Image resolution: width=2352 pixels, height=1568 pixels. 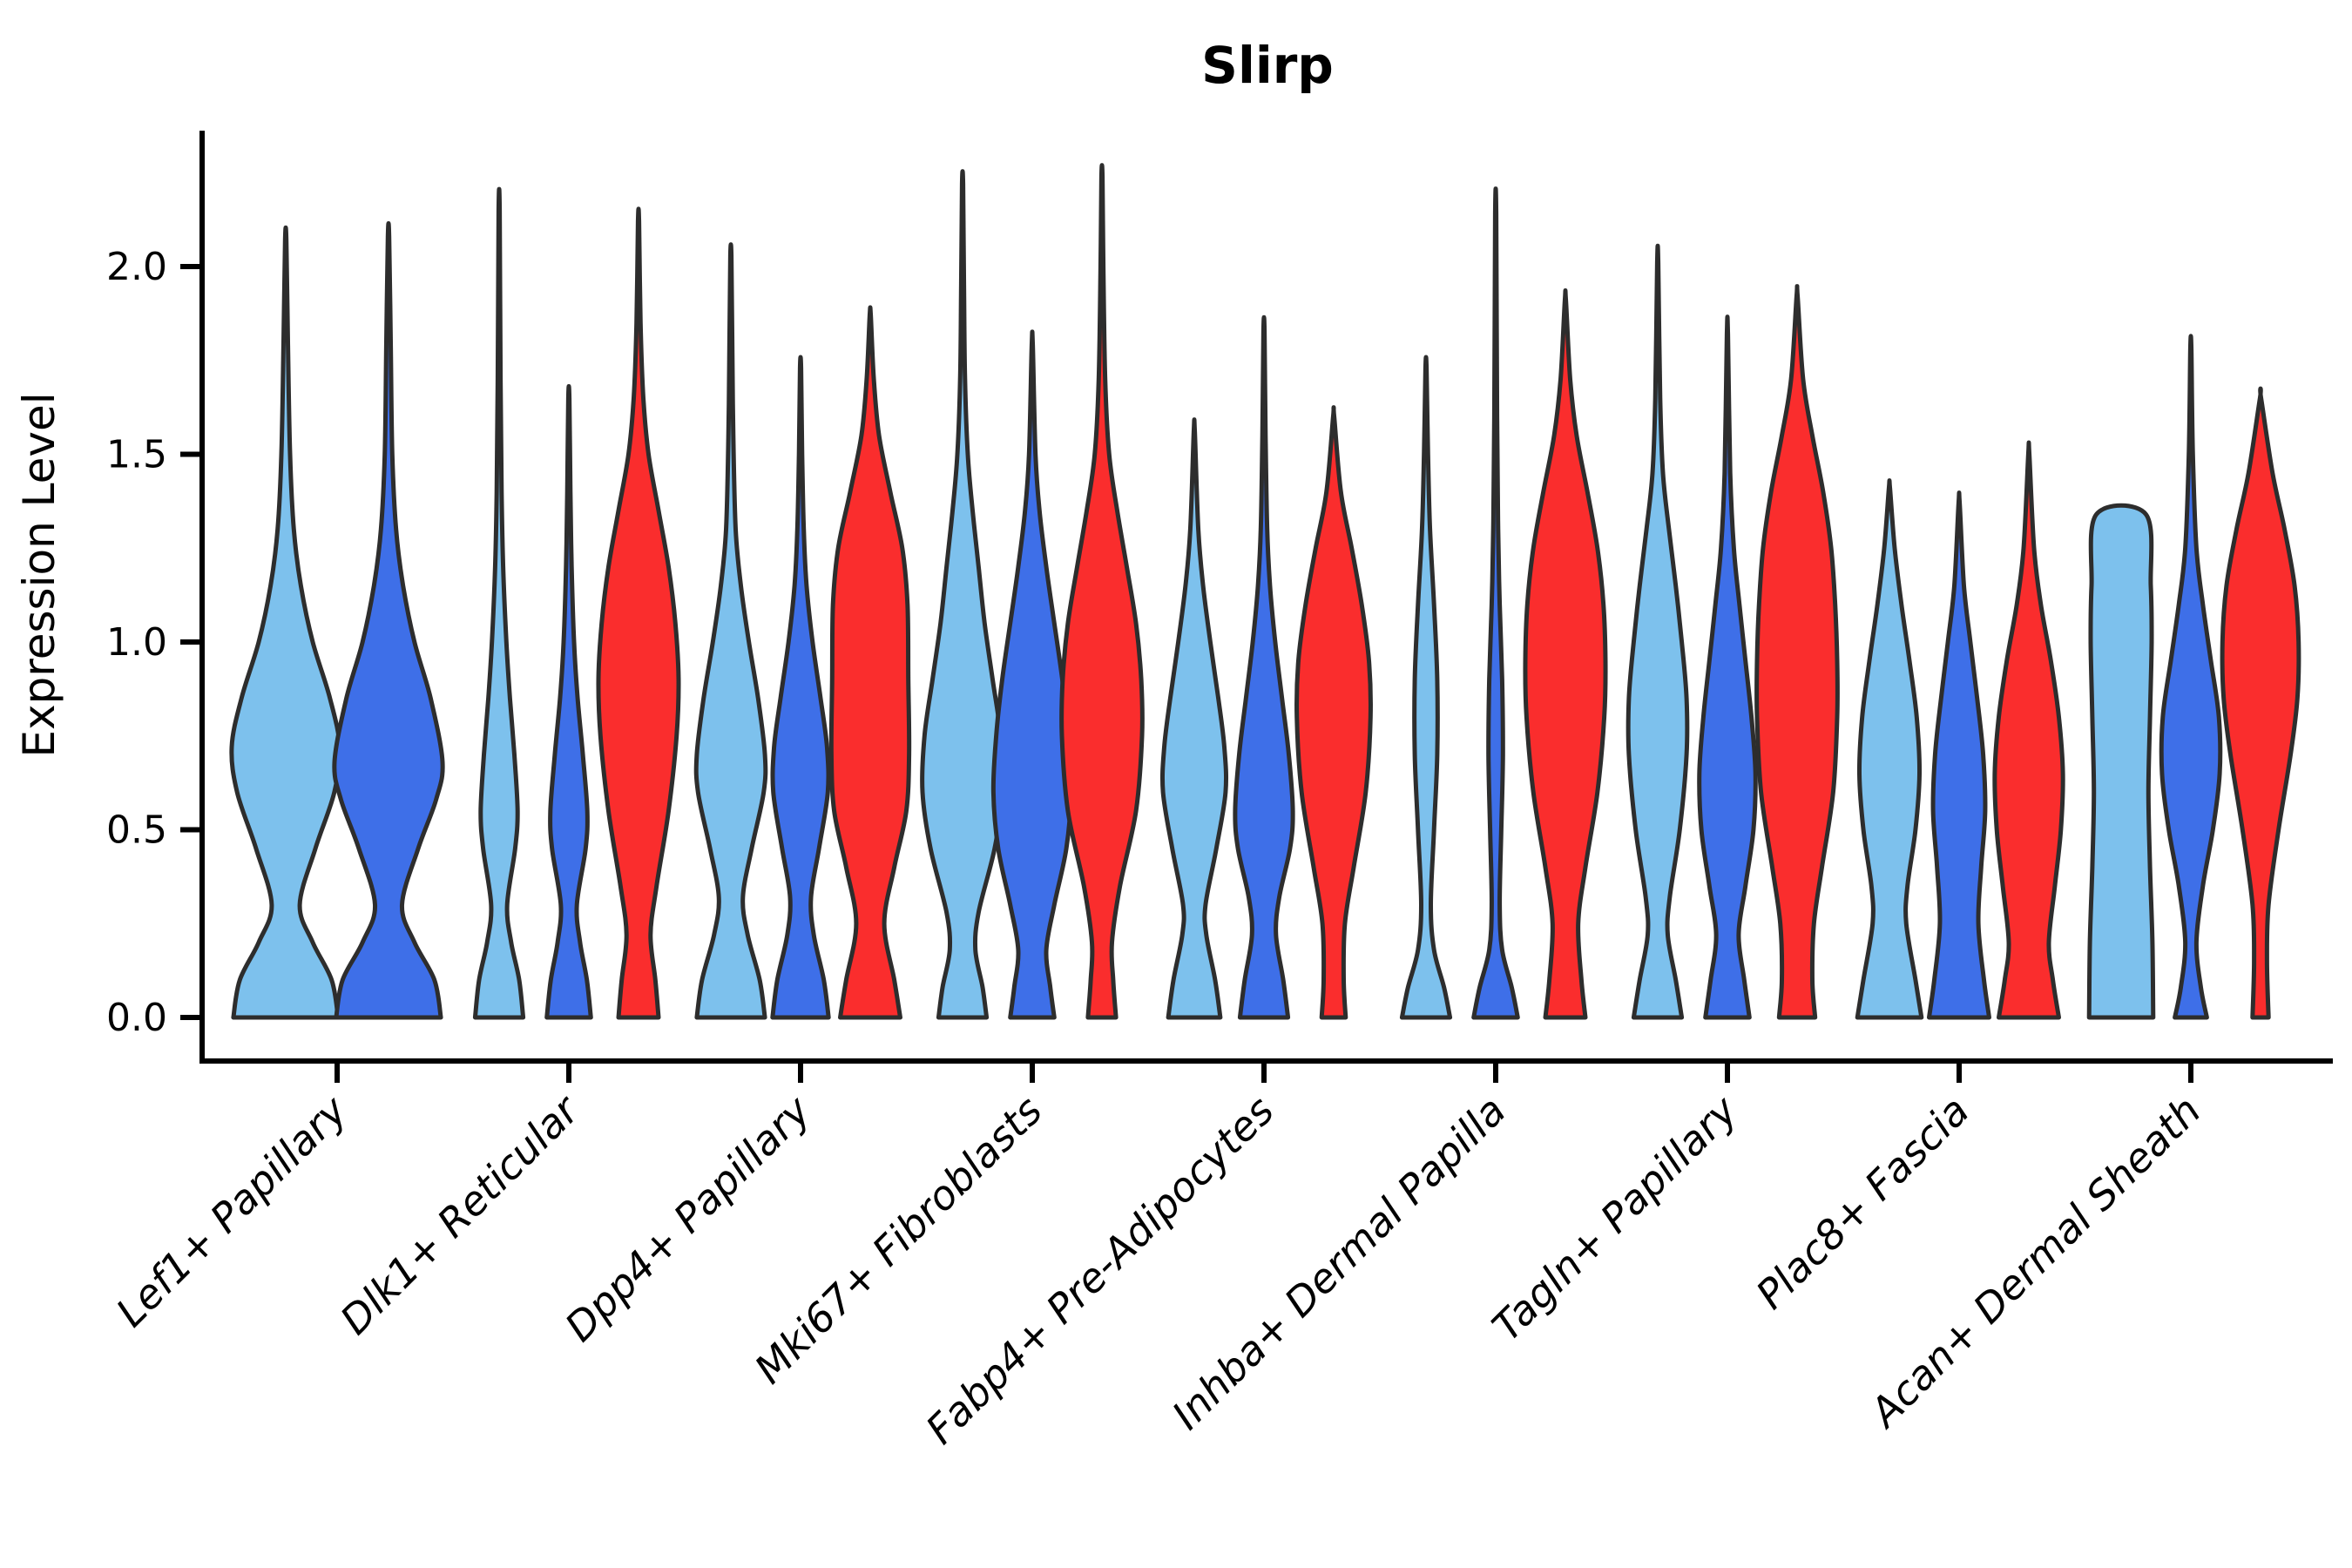 What do you see at coordinates (136, 830) in the screenshot?
I see `y-tick-label-1: 0.5` at bounding box center [136, 830].